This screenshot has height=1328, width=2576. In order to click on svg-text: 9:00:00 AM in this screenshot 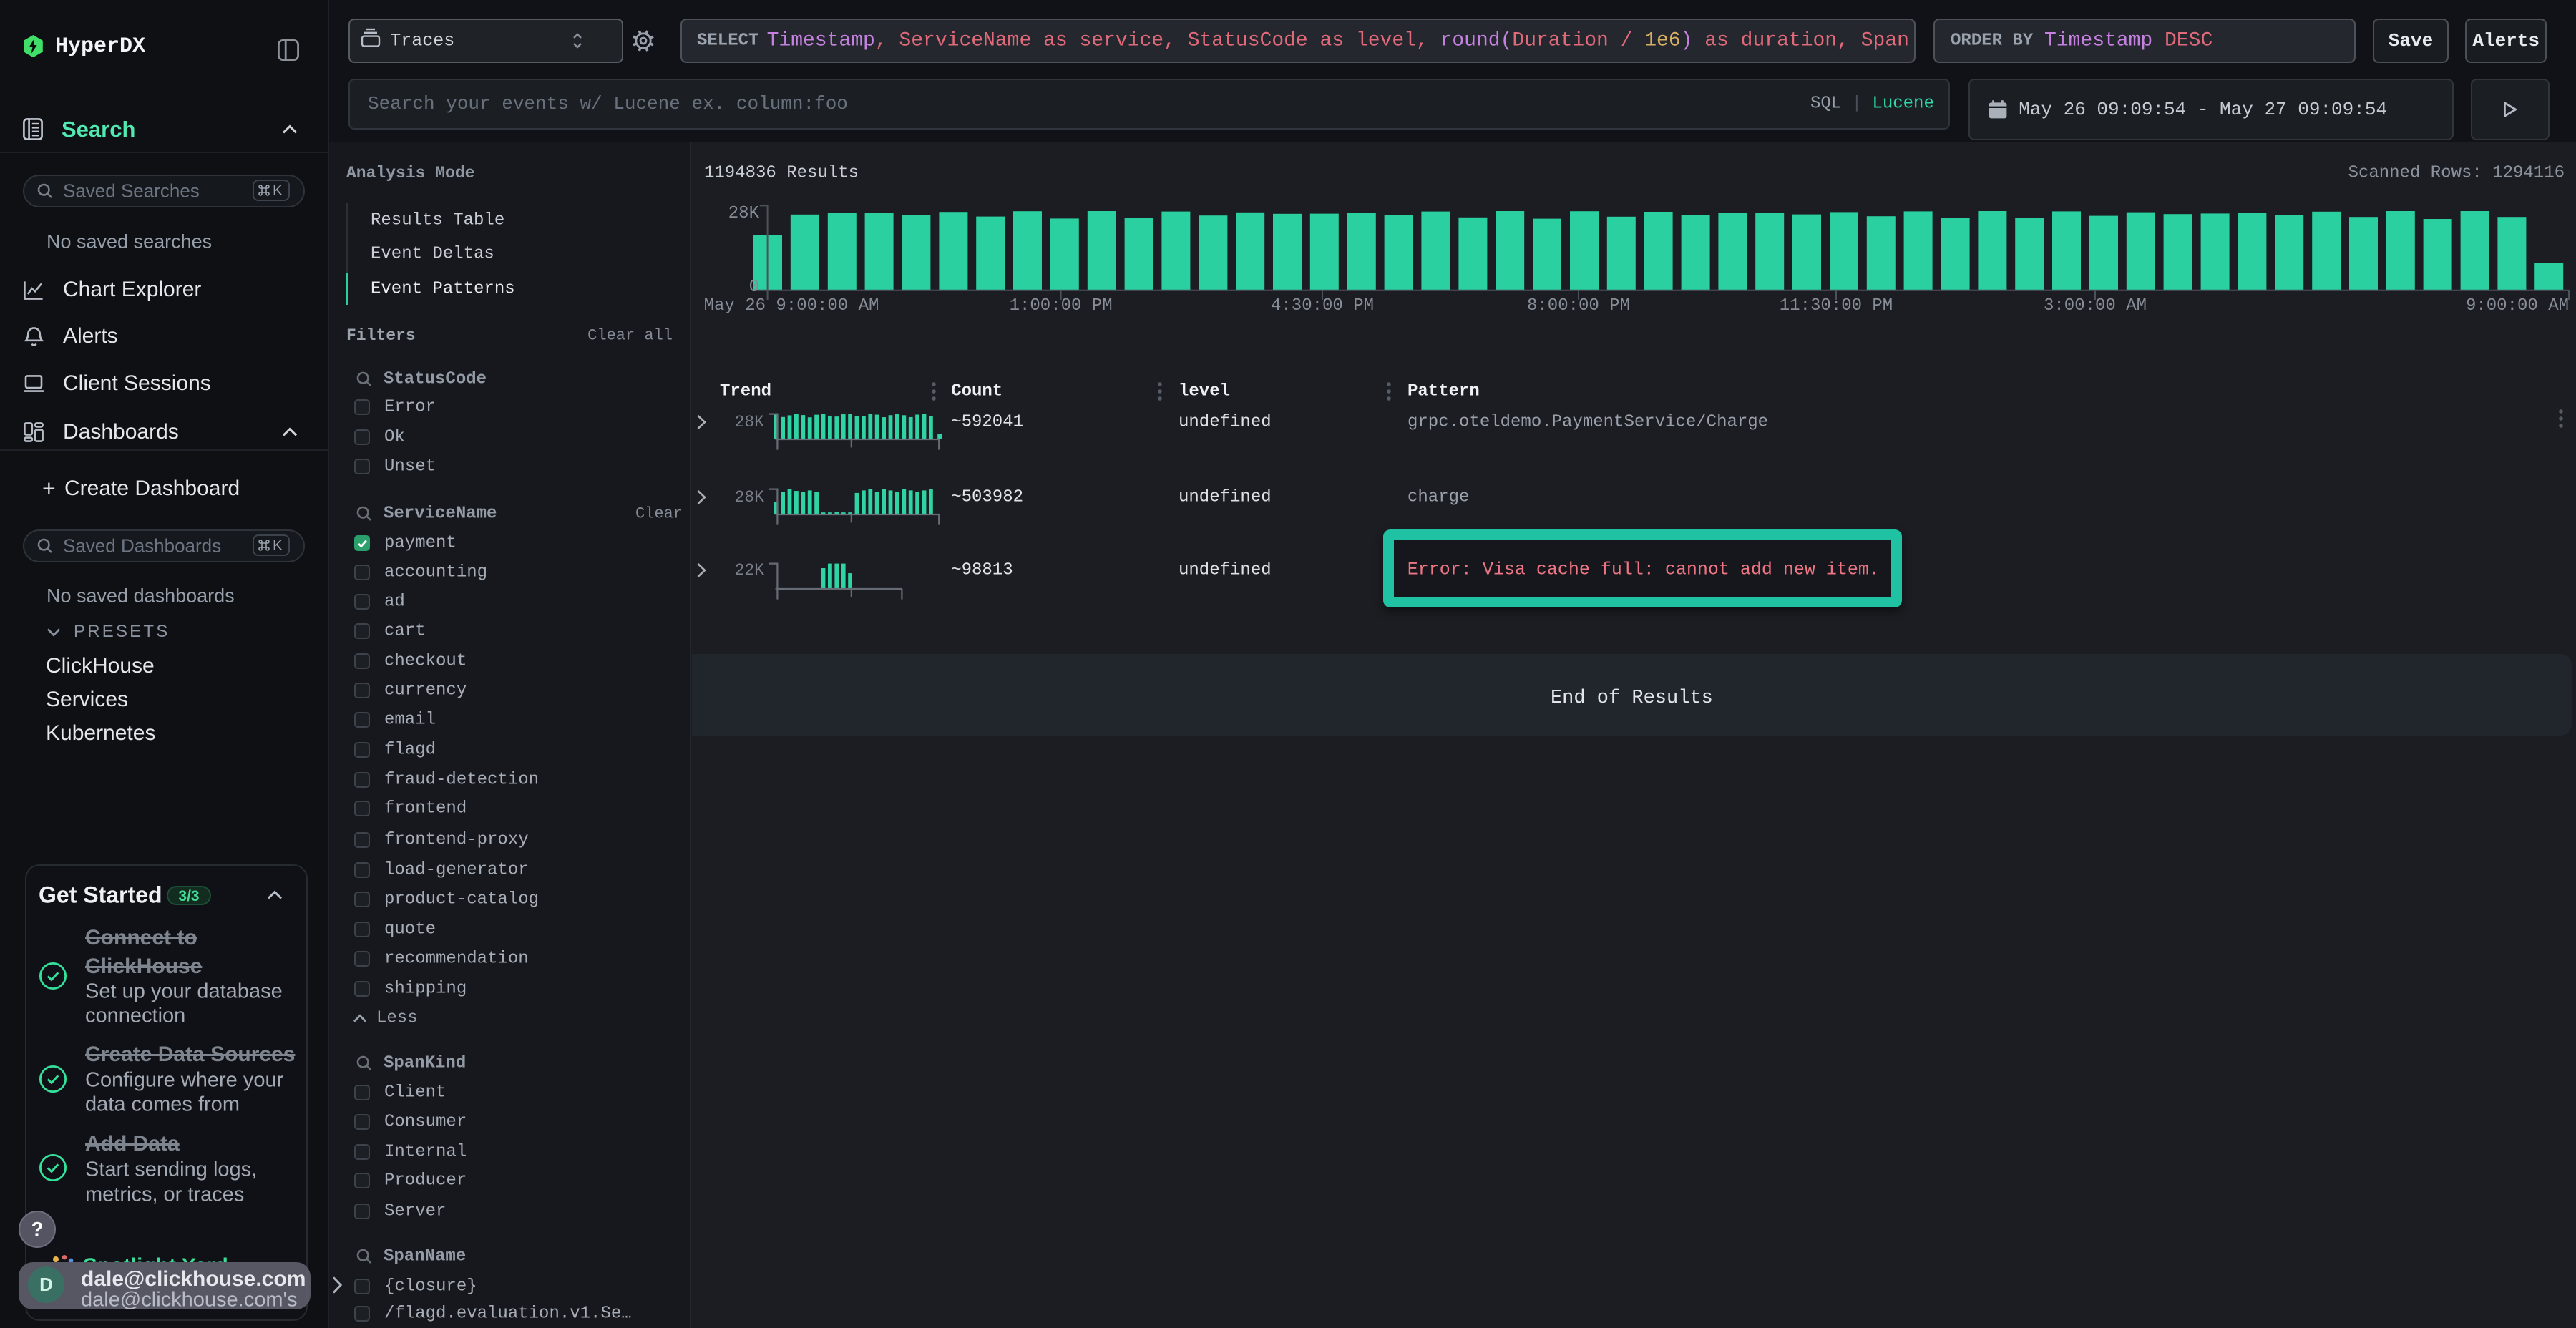, I will do `click(2517, 306)`.